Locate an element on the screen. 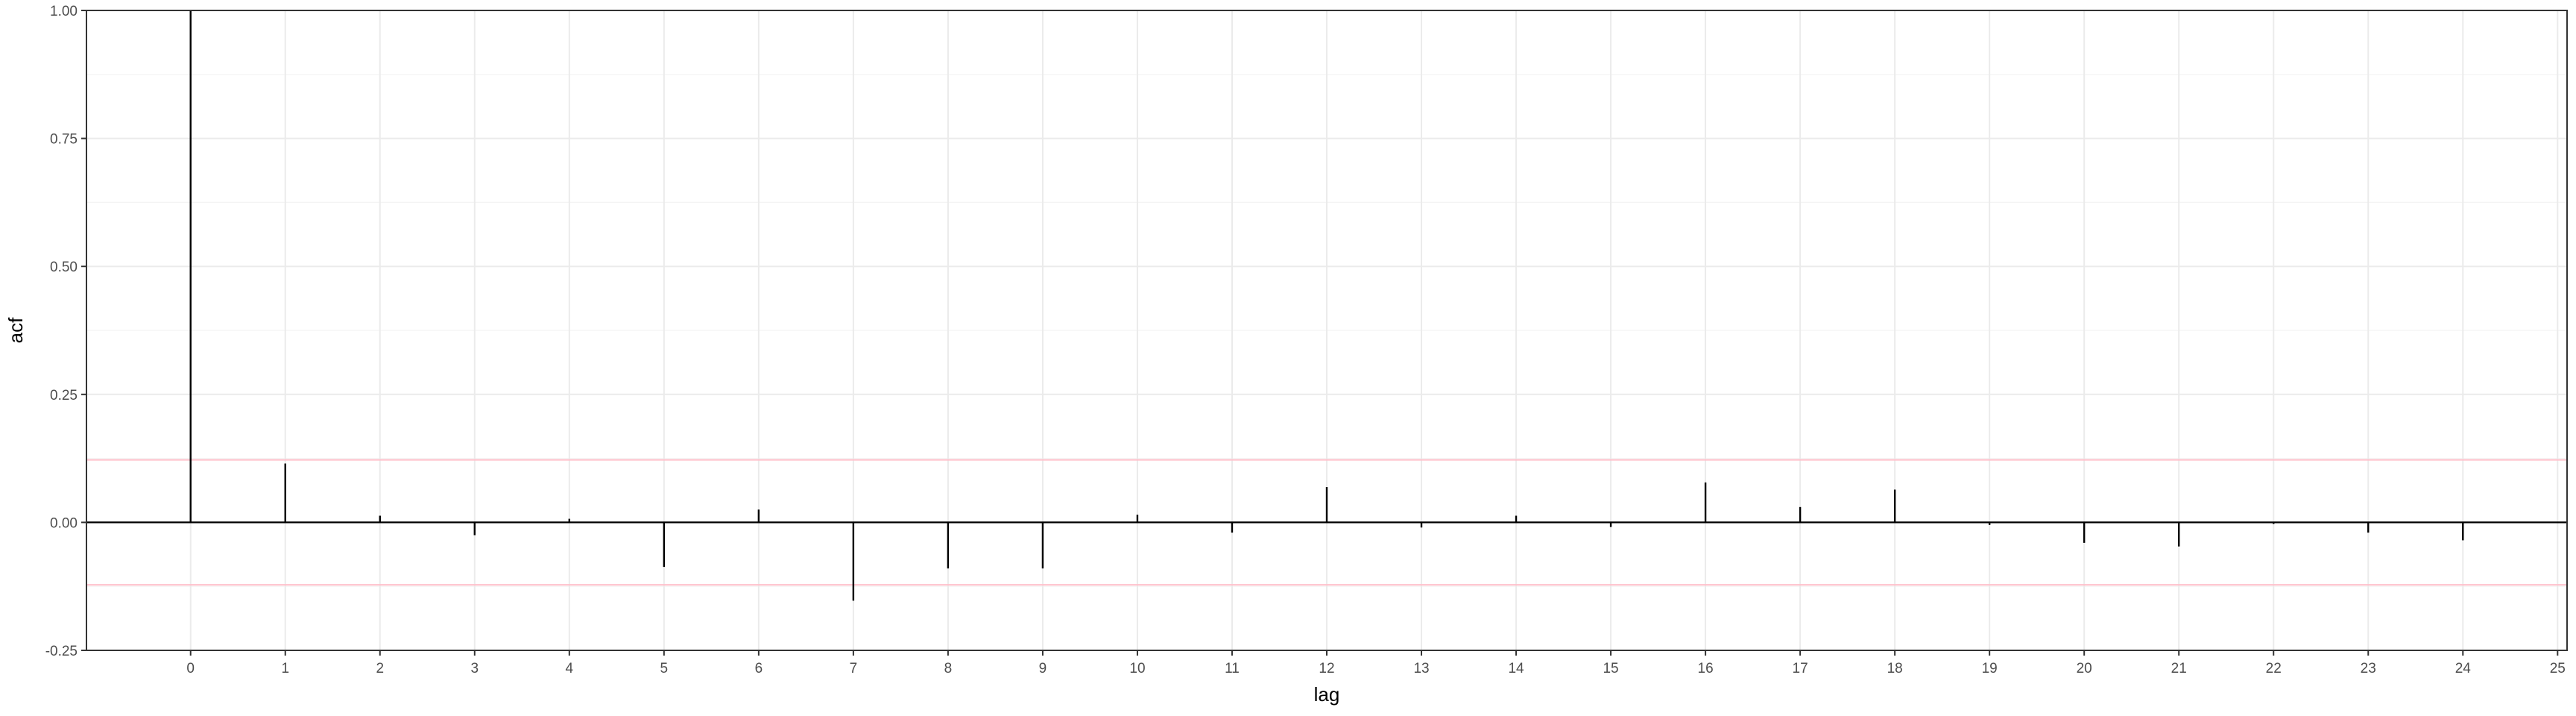  y-tick-label: -0.25 is located at coordinates (62, 651).